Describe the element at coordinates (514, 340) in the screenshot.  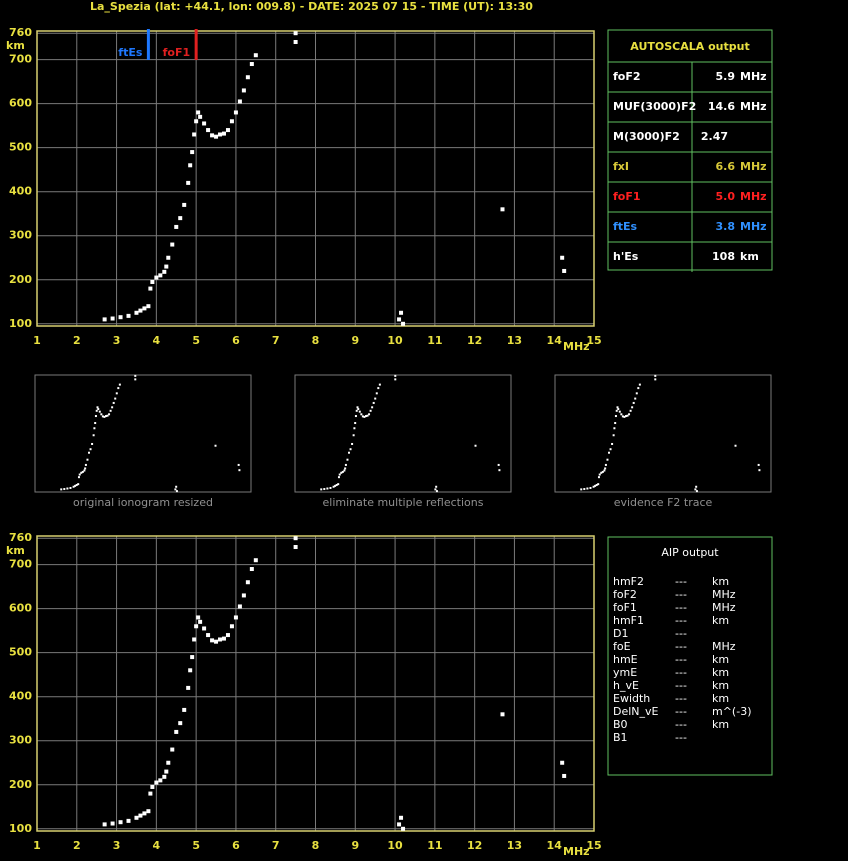
I see `x-tick-label: 13` at that location.